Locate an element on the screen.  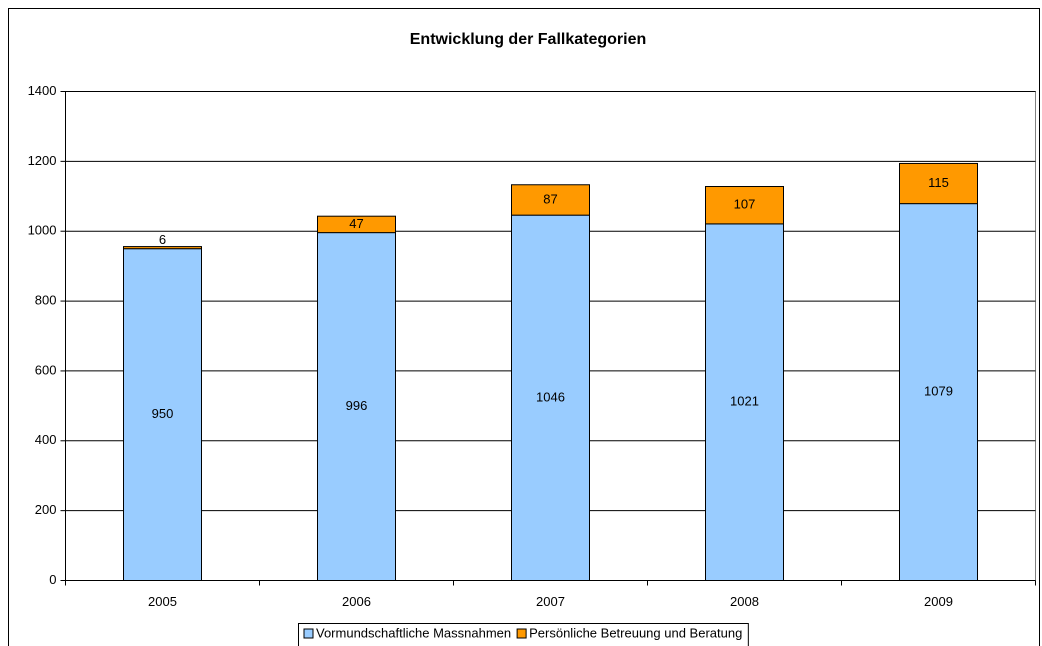
y-tick-label: 600 is located at coordinates (46, 369).